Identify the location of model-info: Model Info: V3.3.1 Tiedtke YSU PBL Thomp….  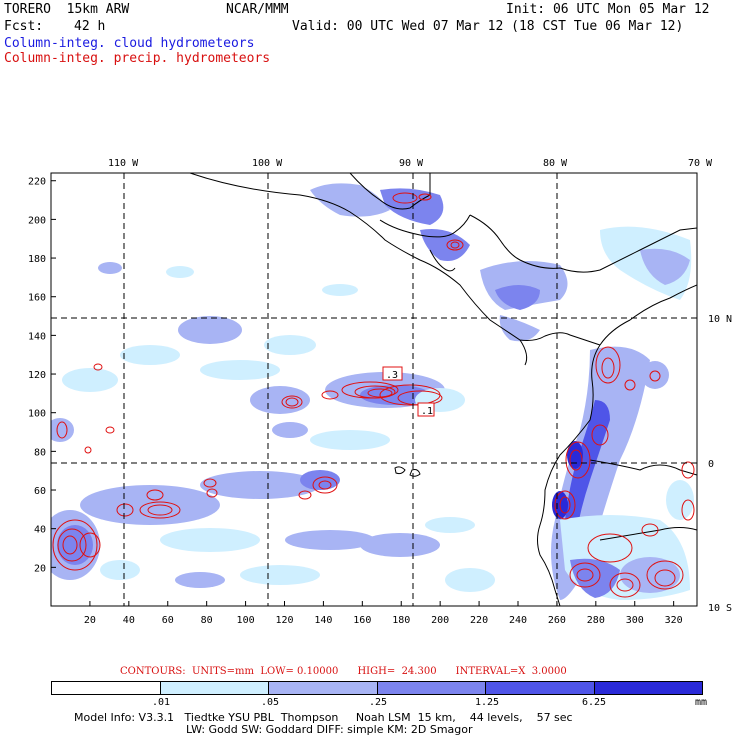
(323, 724).